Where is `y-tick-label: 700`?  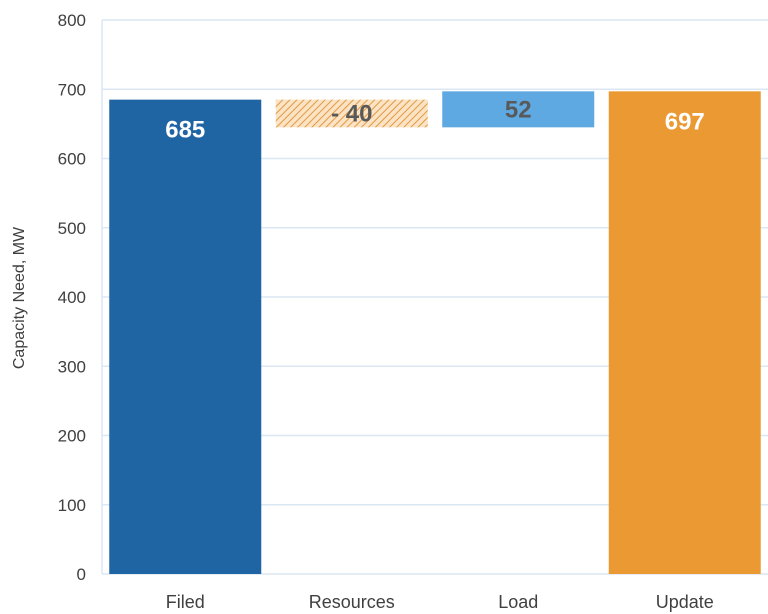 y-tick-label: 700 is located at coordinates (72, 89).